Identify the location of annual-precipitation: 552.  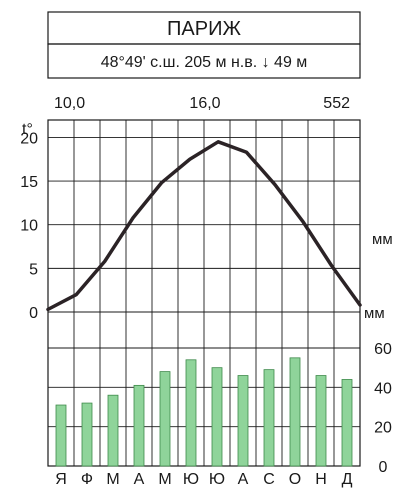
(336, 103).